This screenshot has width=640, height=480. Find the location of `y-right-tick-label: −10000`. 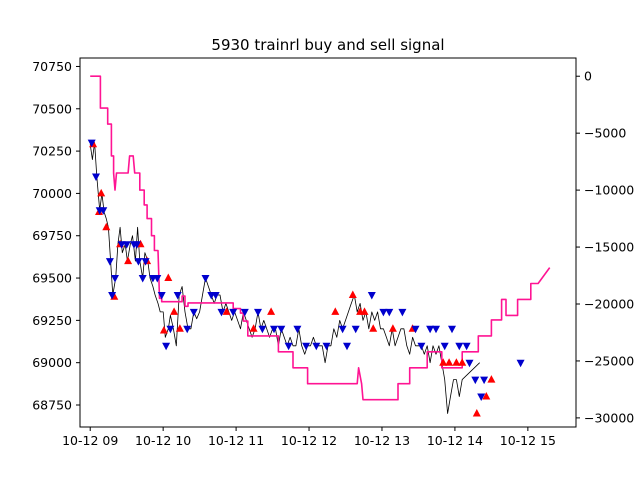

y-right-tick-label: −10000 is located at coordinates (609, 190).